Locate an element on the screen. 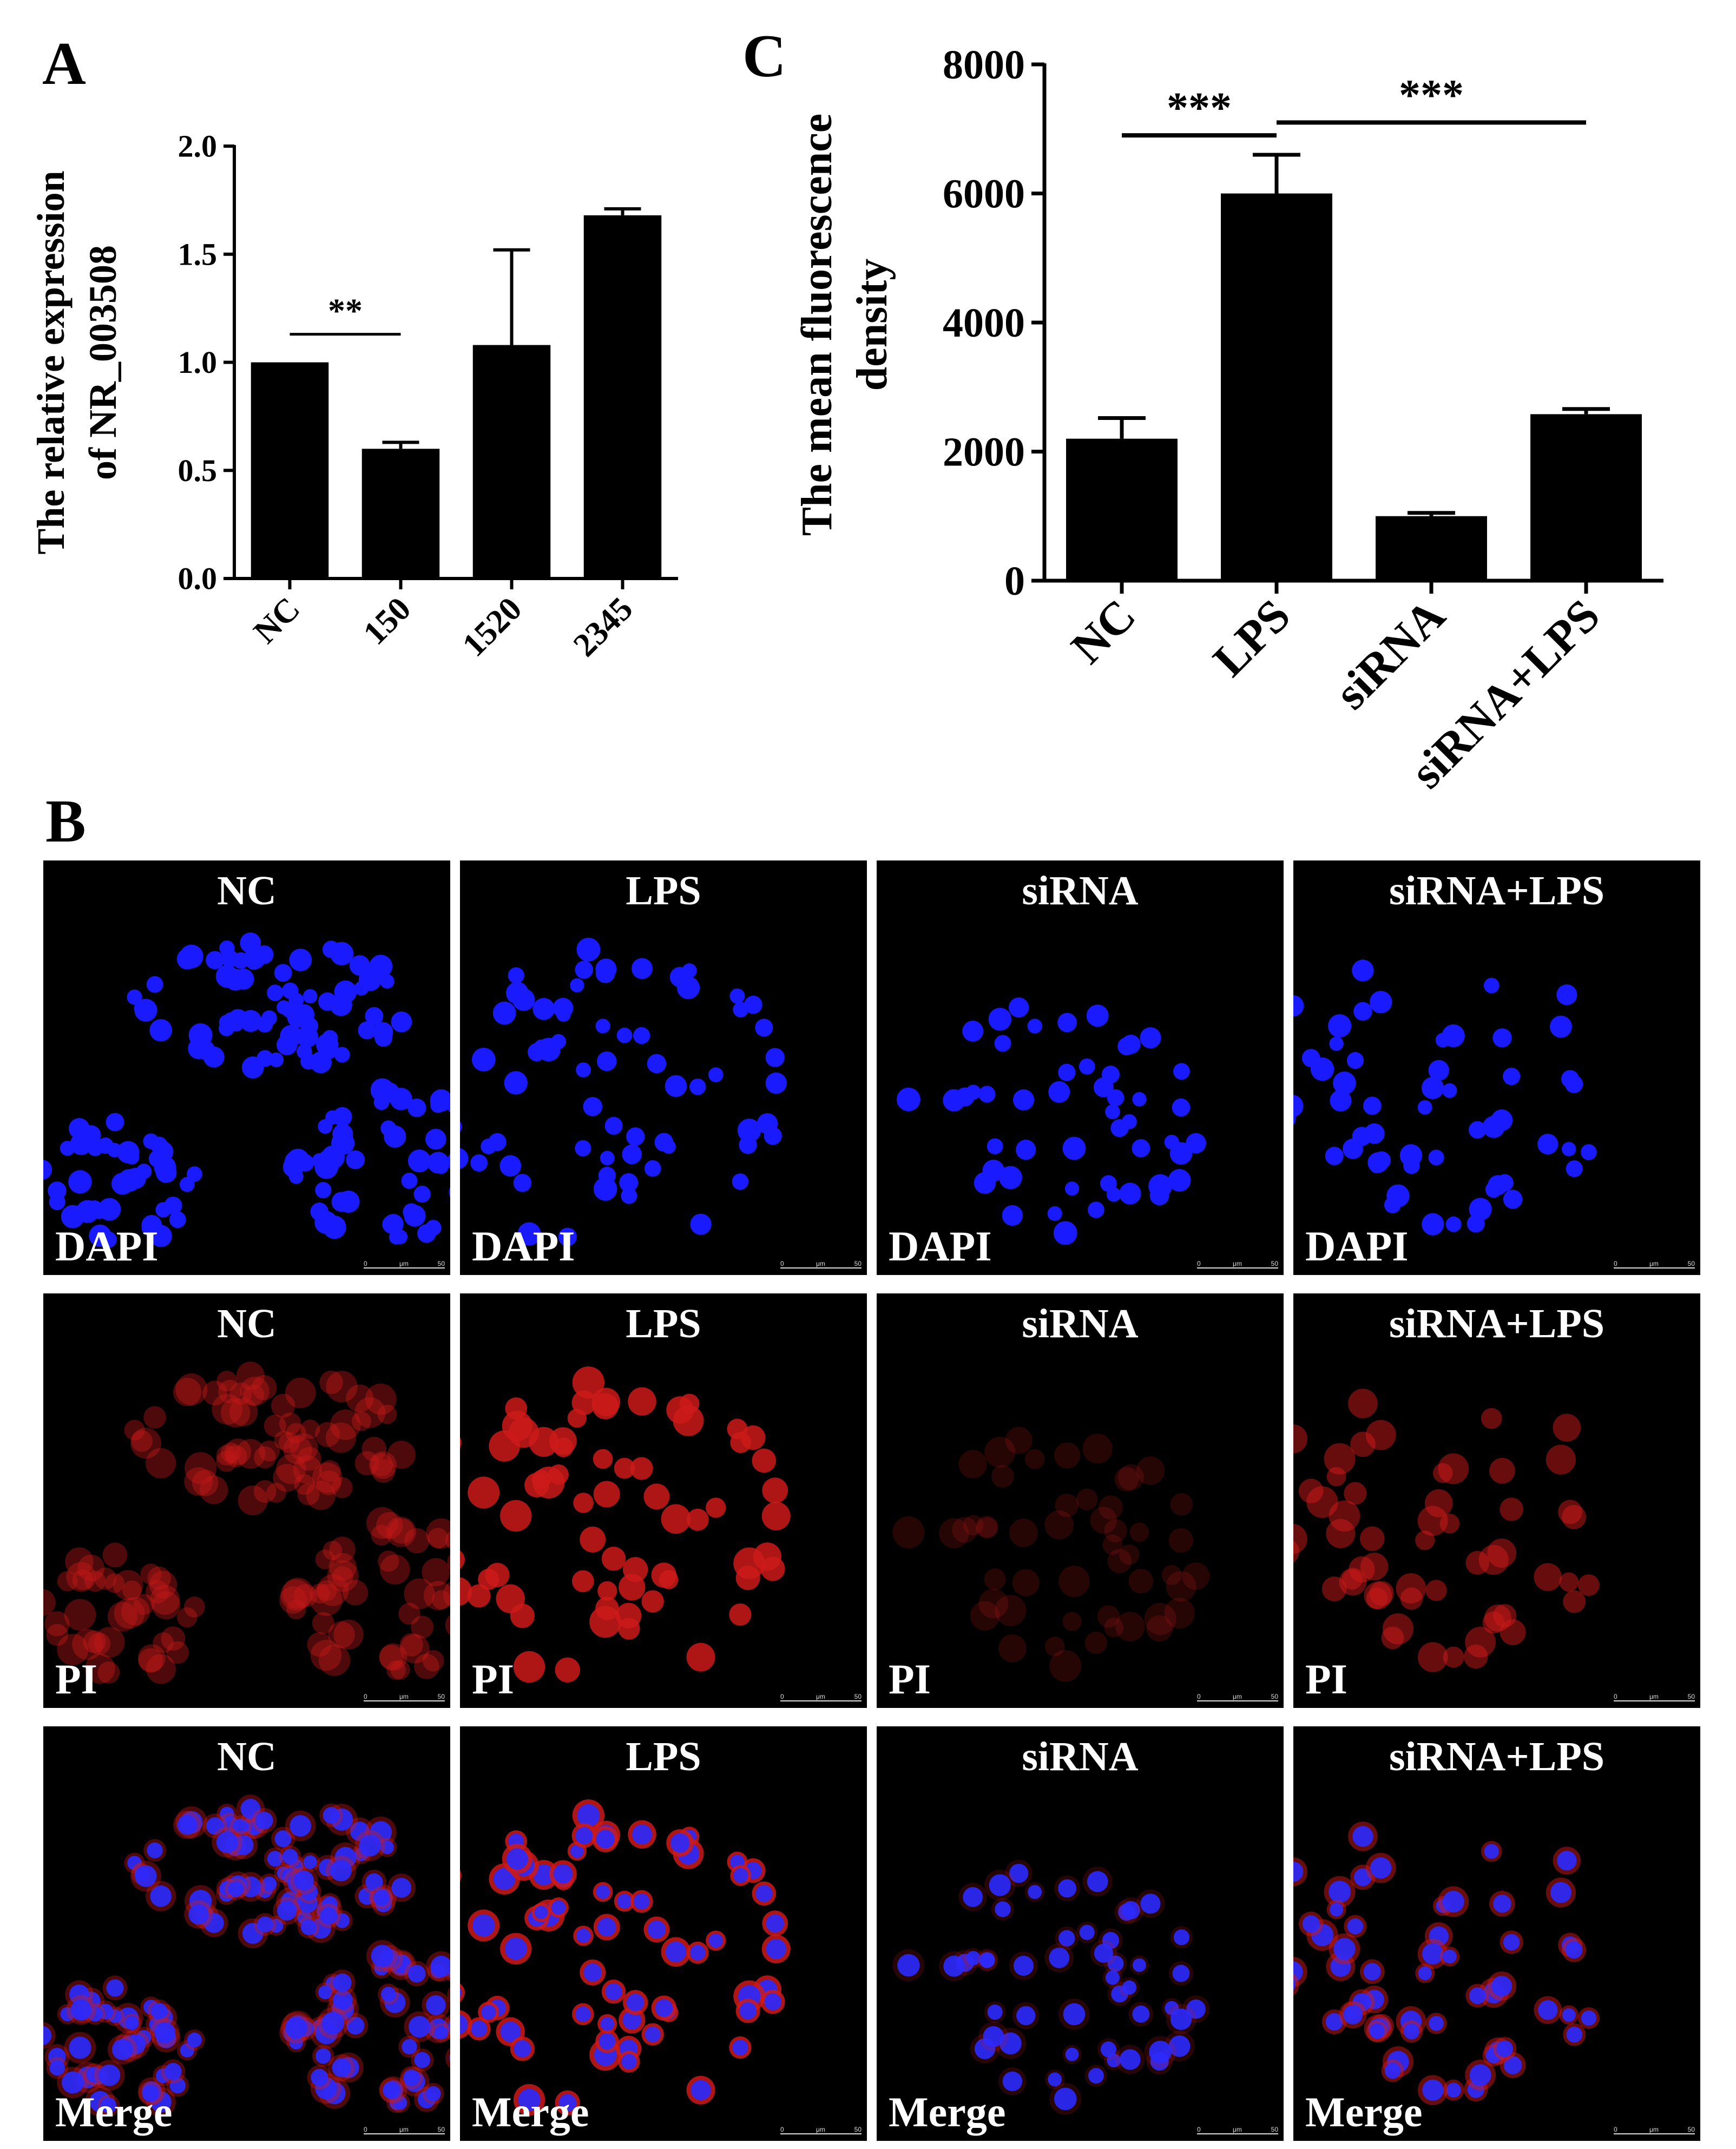  scale-bar-label: 0 is located at coordinates (1616, 1696).